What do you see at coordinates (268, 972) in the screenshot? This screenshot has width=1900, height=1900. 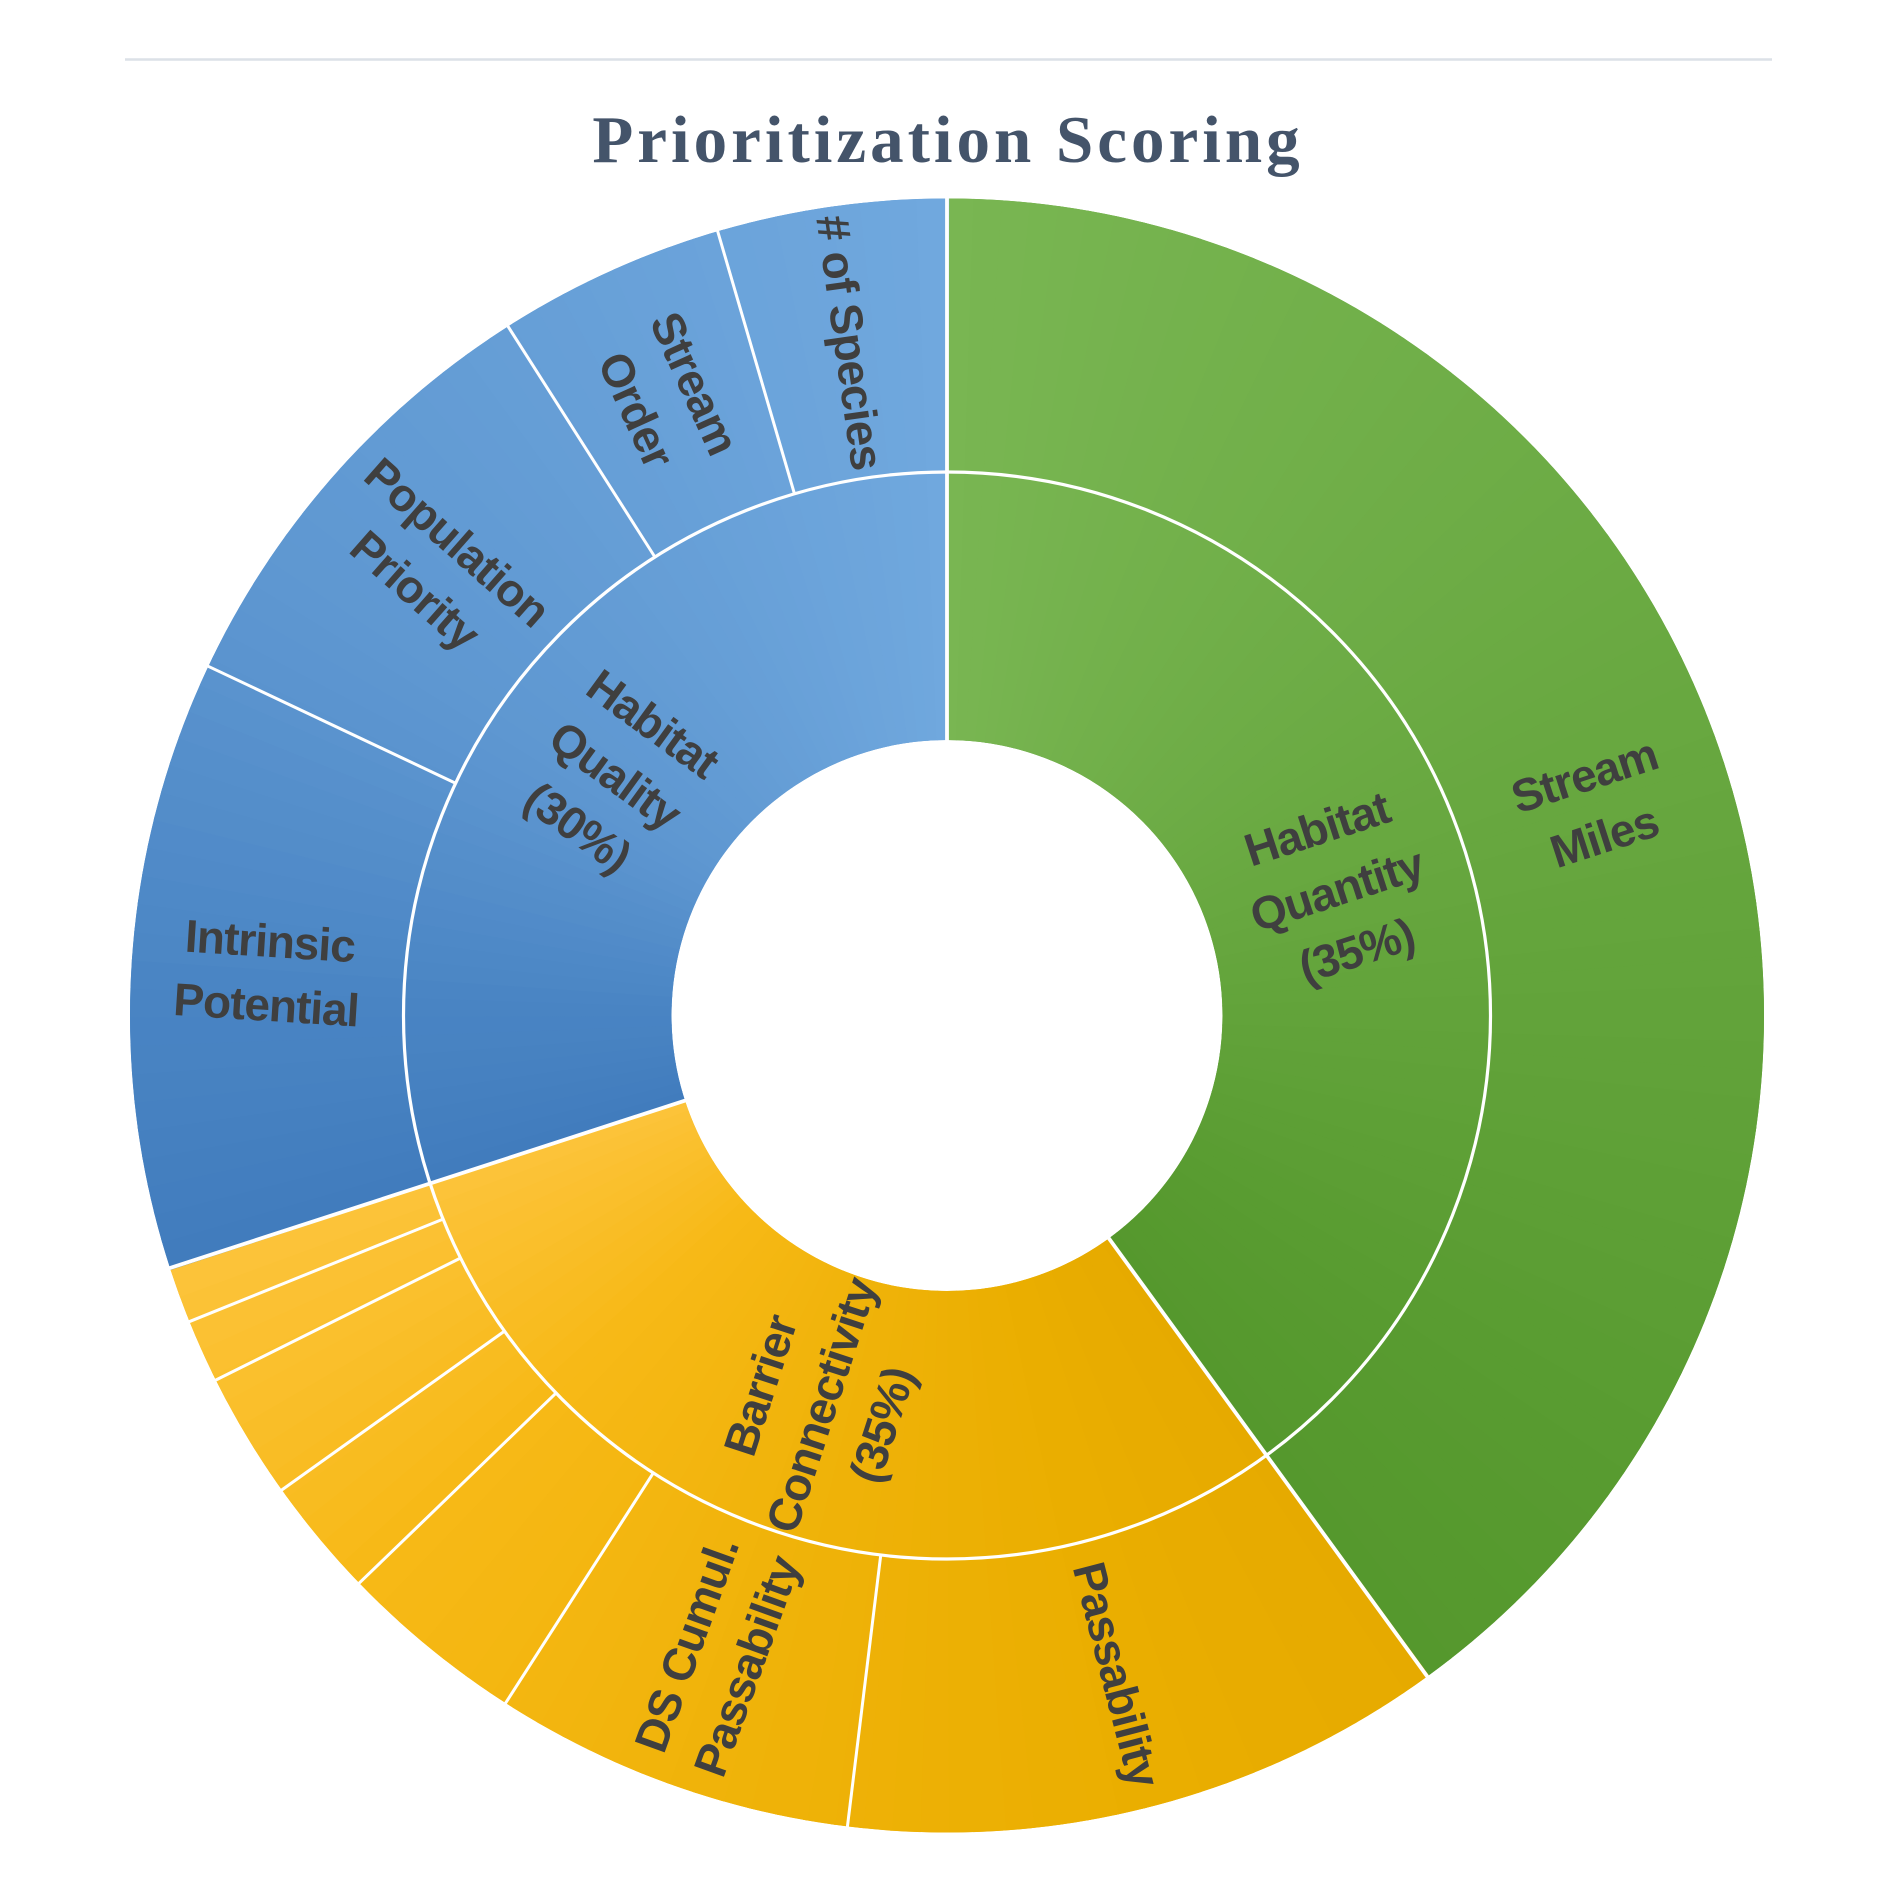 I see `svg-text: IntrinsicPotential` at bounding box center [268, 972].